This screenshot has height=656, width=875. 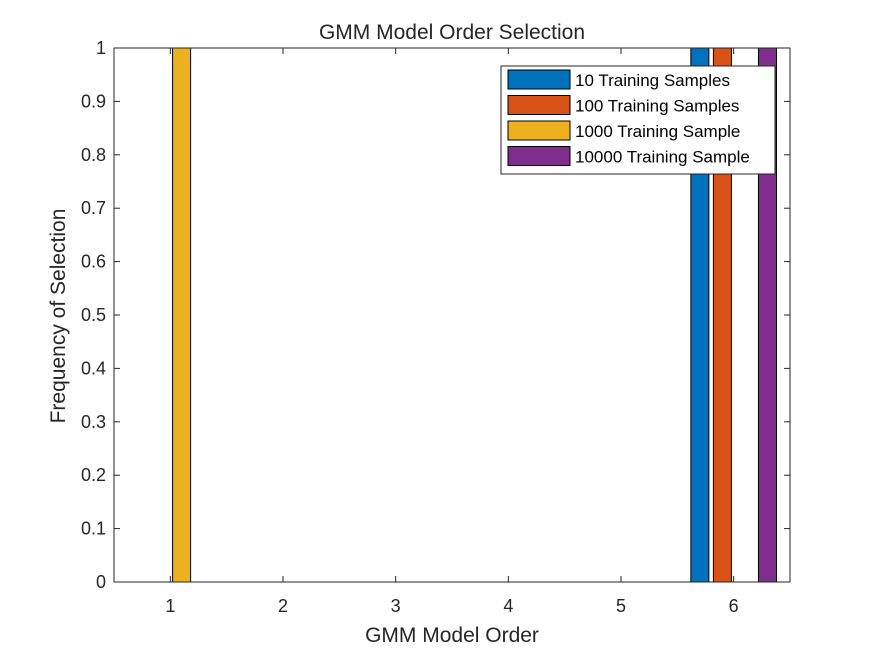 I want to click on y-axis-label: Frequency of Selection, so click(x=58, y=316).